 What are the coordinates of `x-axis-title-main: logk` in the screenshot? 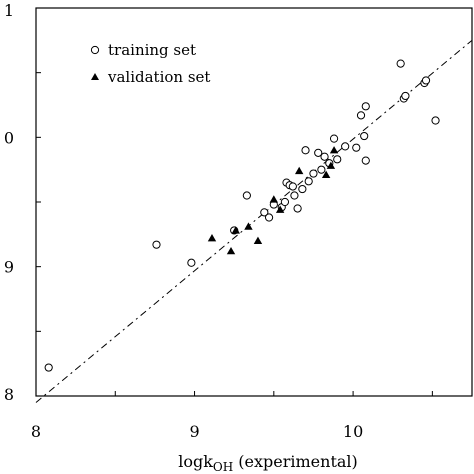 It's located at (195, 461).